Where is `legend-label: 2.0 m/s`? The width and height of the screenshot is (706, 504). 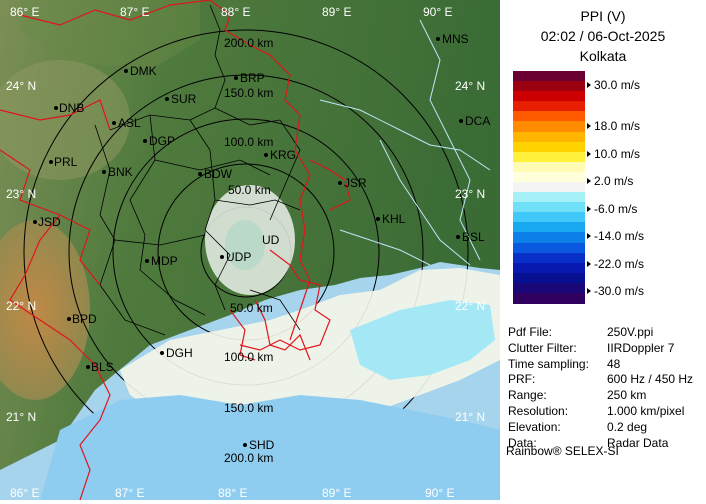 legend-label: 2.0 m/s is located at coordinates (614, 181).